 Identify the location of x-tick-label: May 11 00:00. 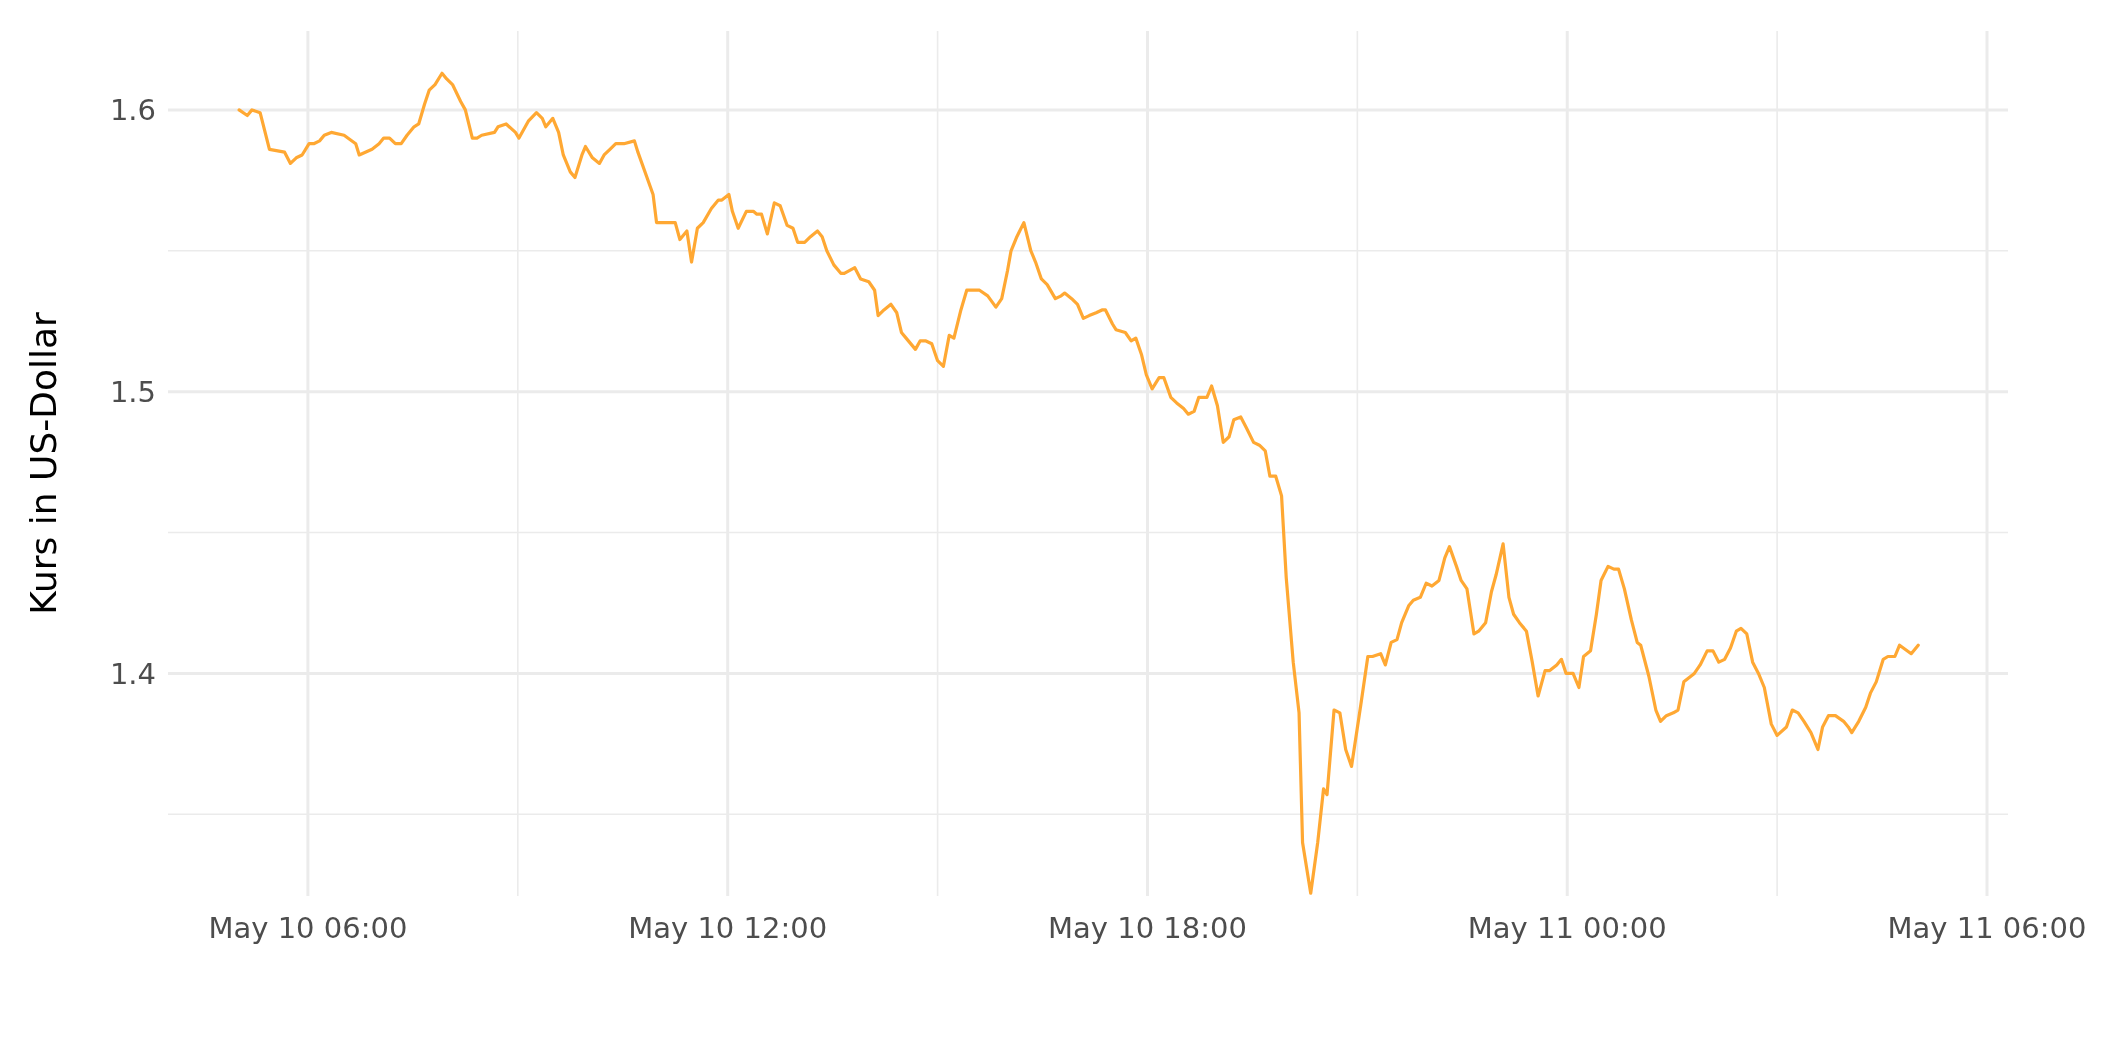
(1567, 928).